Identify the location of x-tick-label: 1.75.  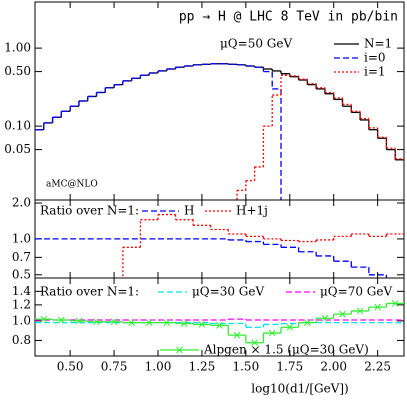
(289, 367).